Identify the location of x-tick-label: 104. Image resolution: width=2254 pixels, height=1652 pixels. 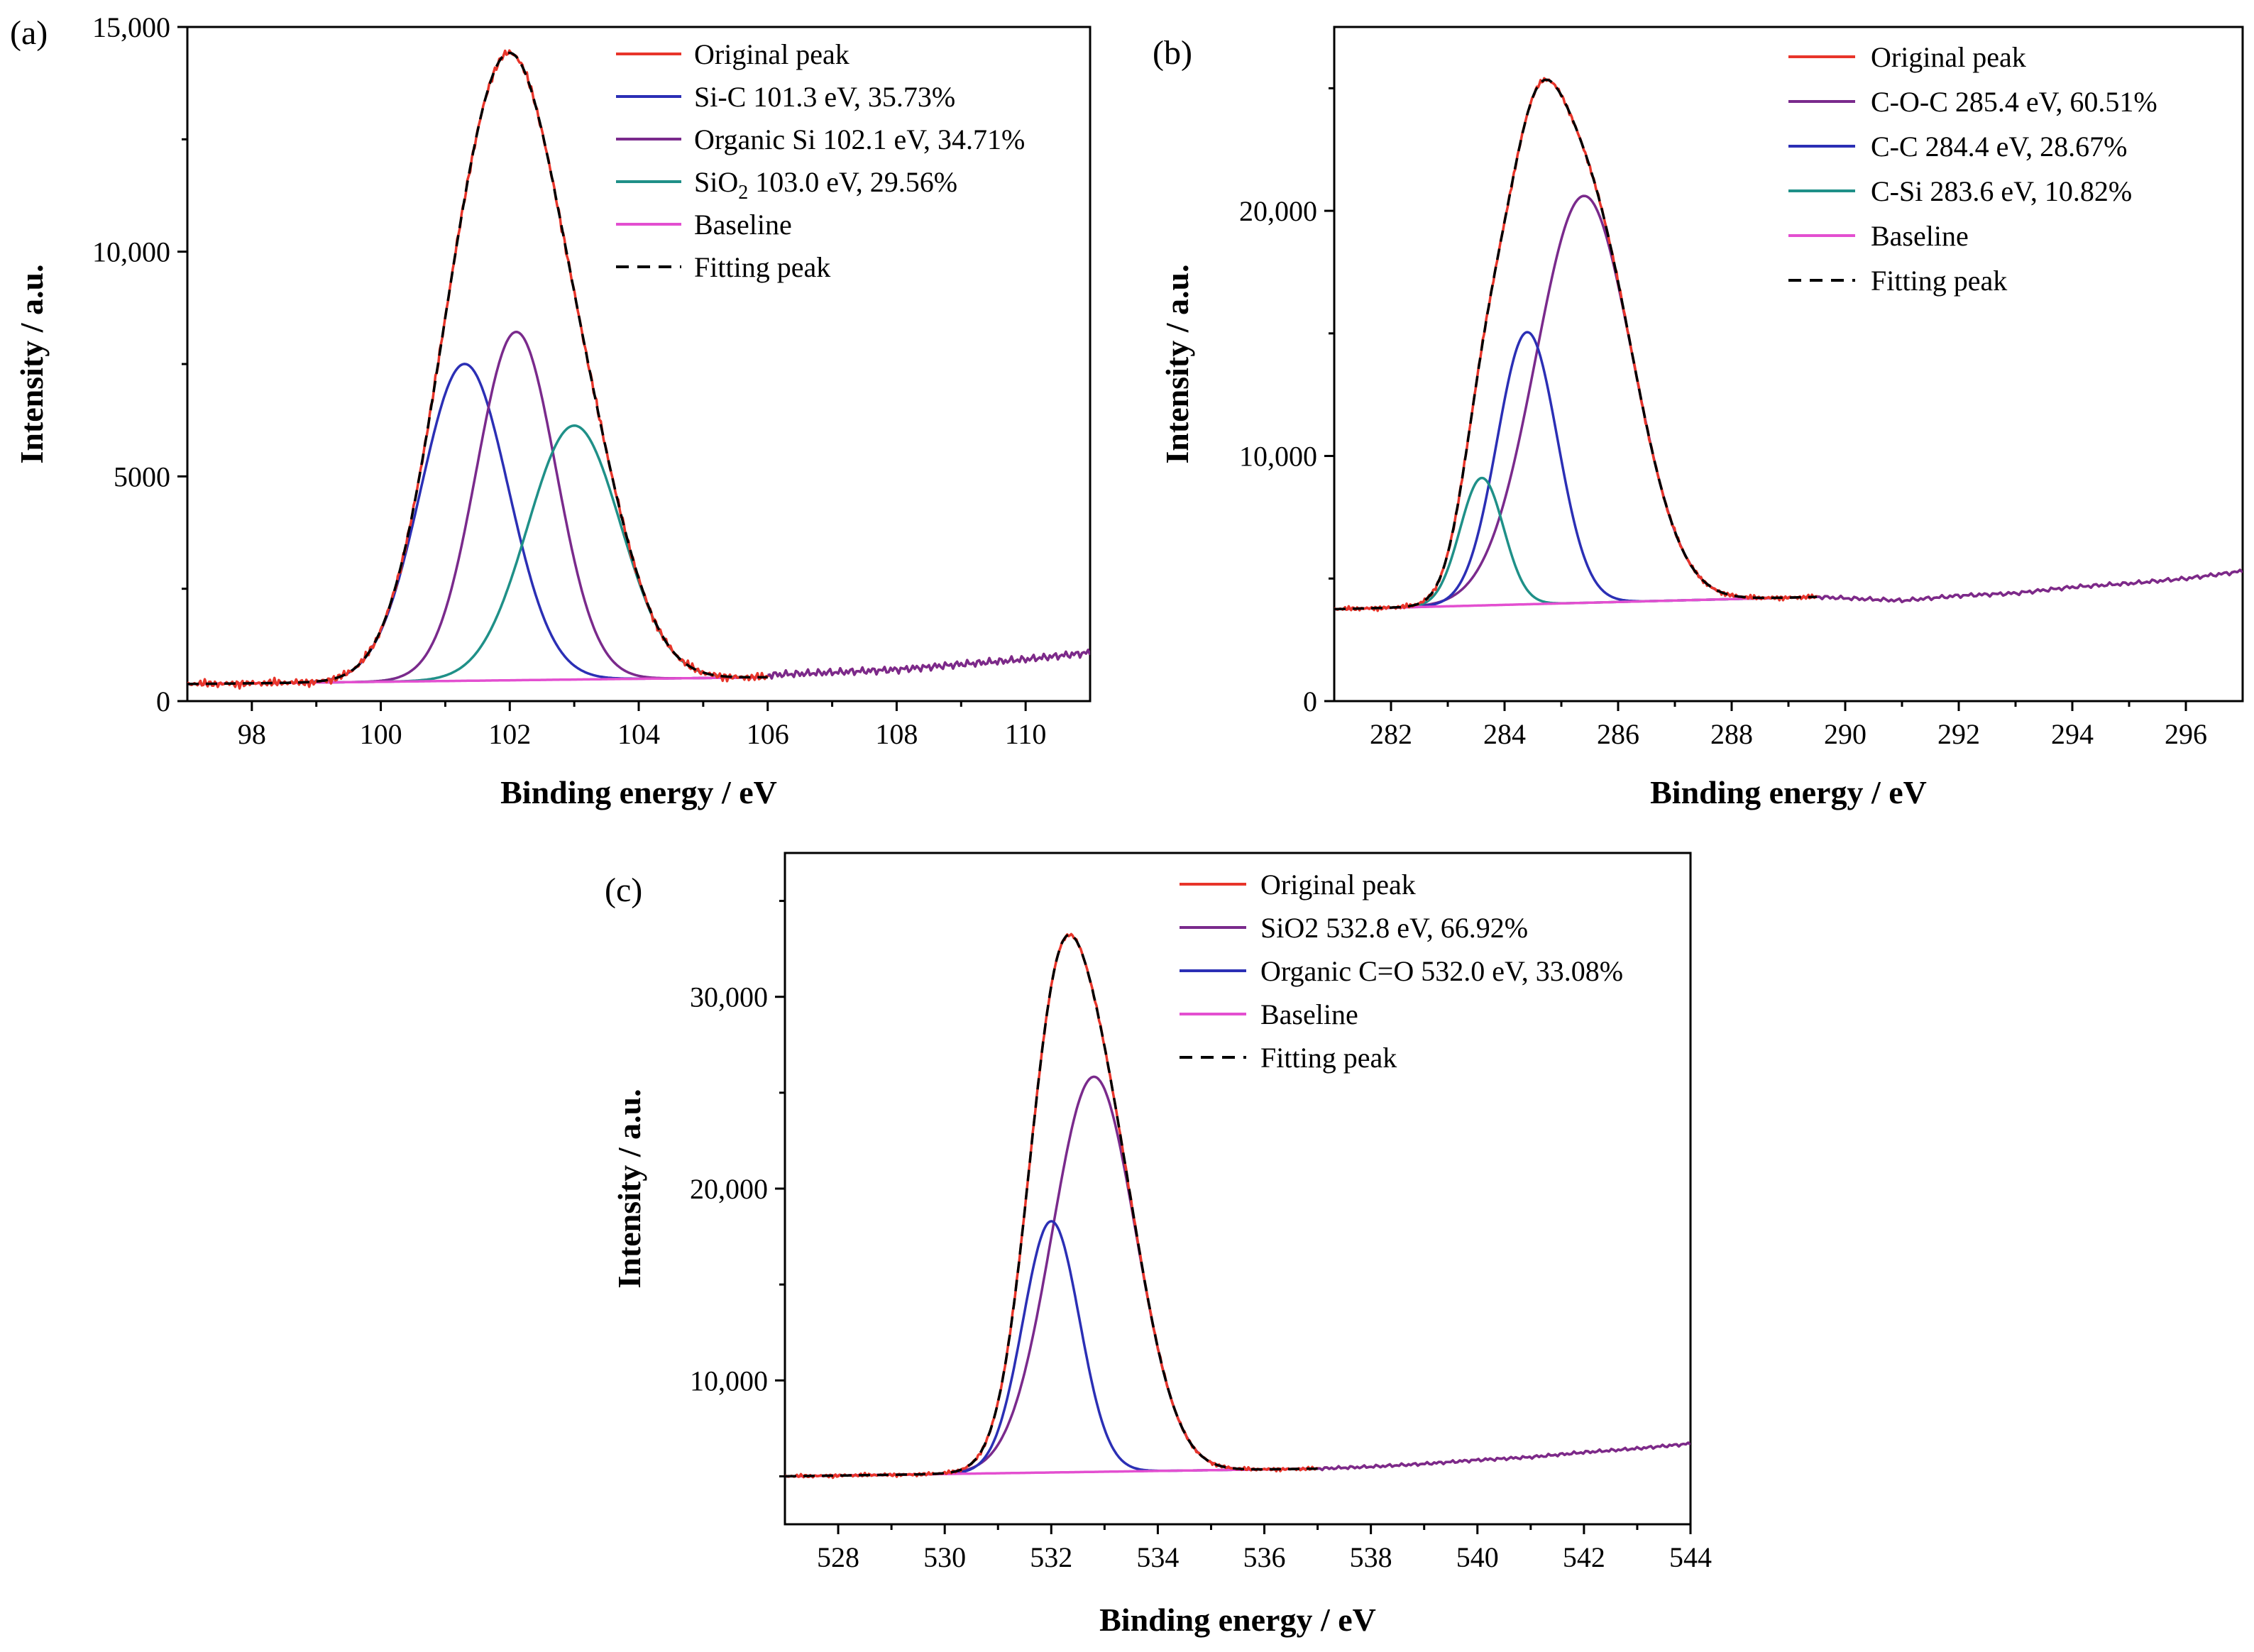
(638, 734).